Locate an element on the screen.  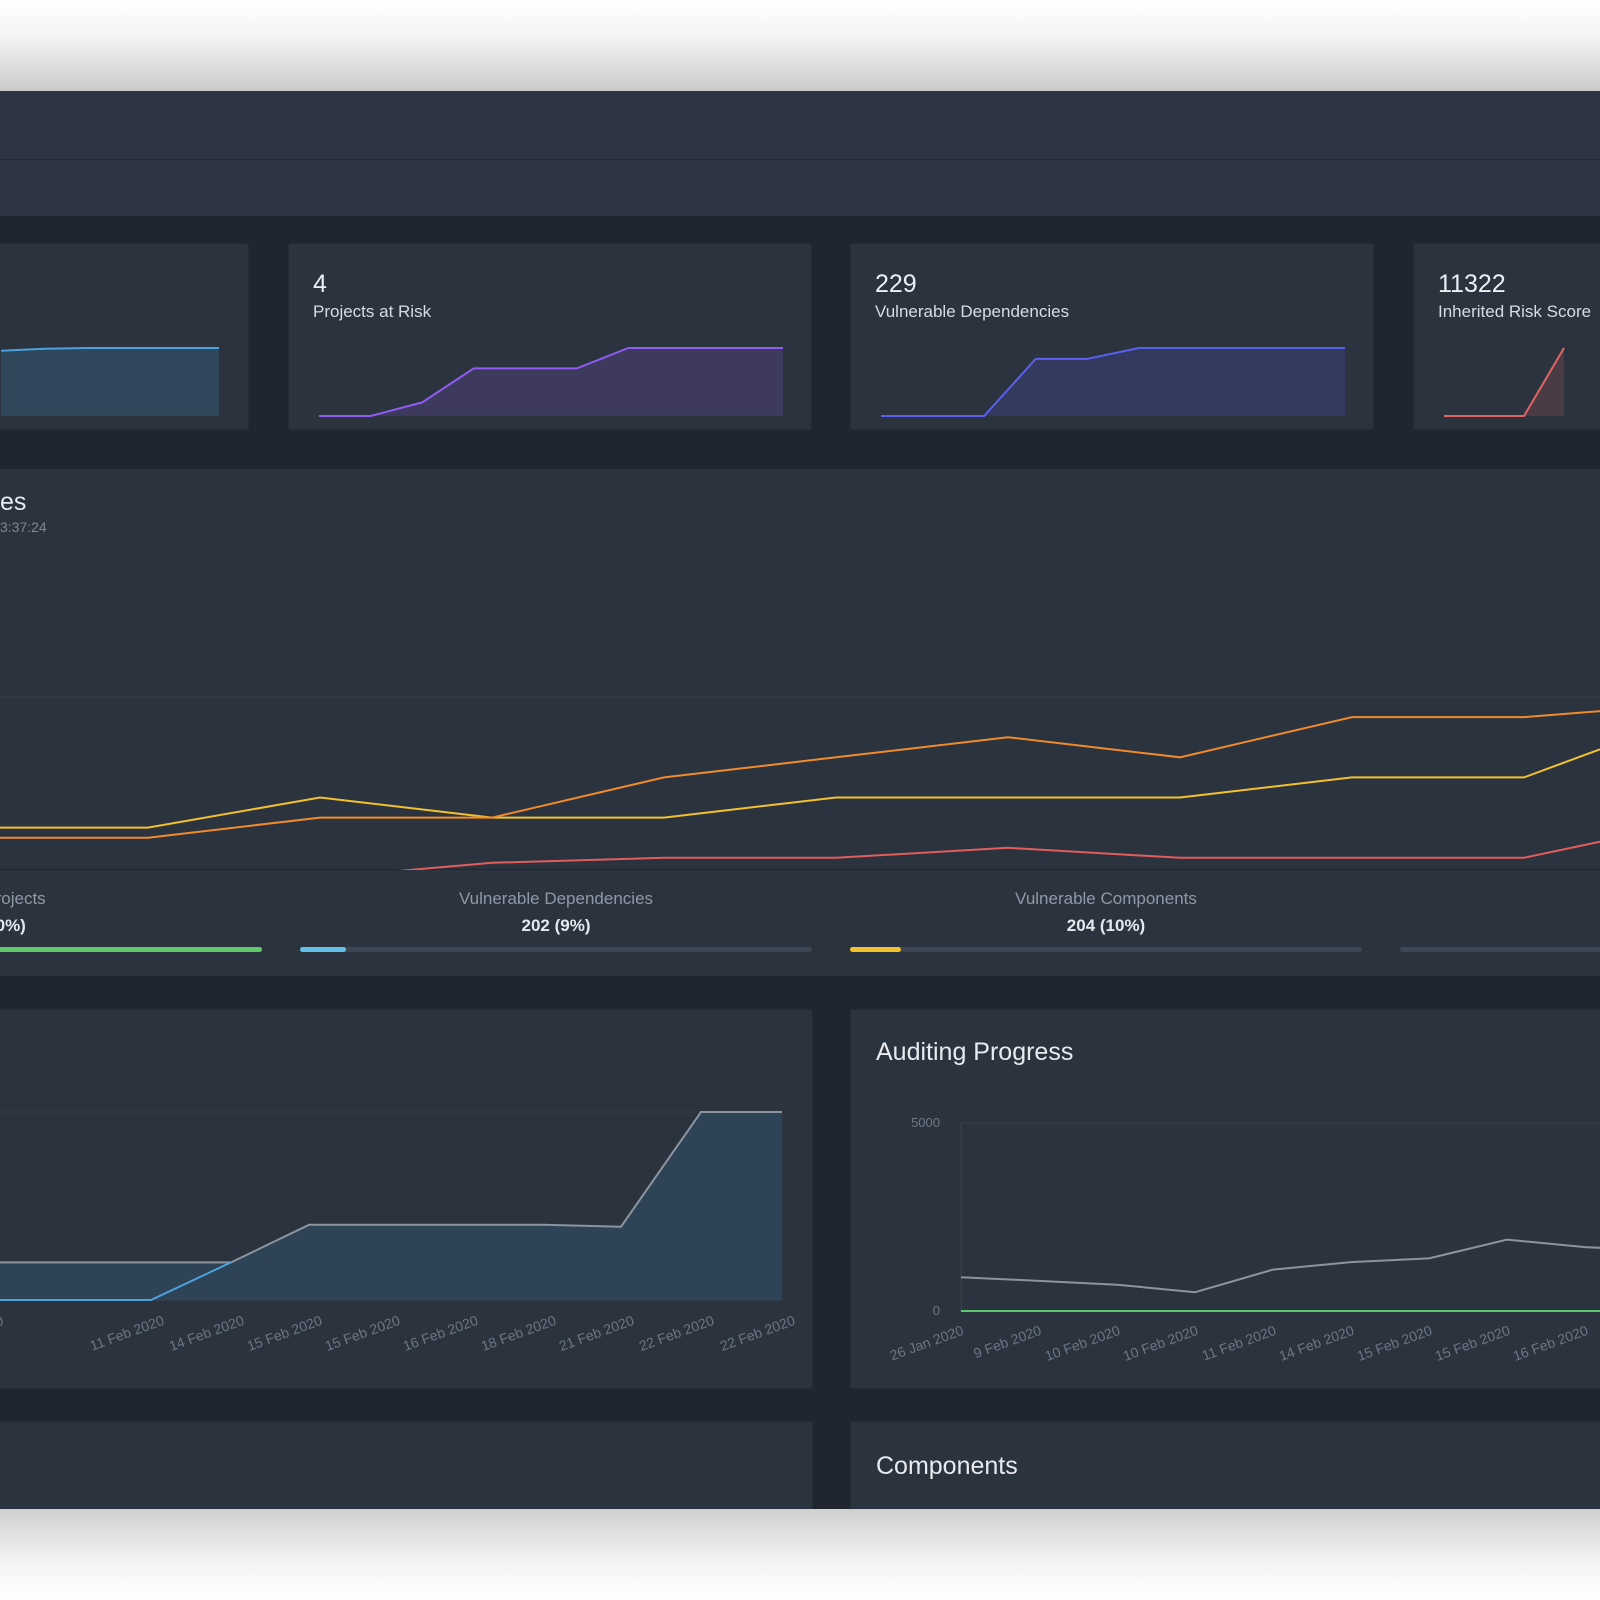
sparkline-vulnerable-dependencies is located at coordinates (1113, 382).